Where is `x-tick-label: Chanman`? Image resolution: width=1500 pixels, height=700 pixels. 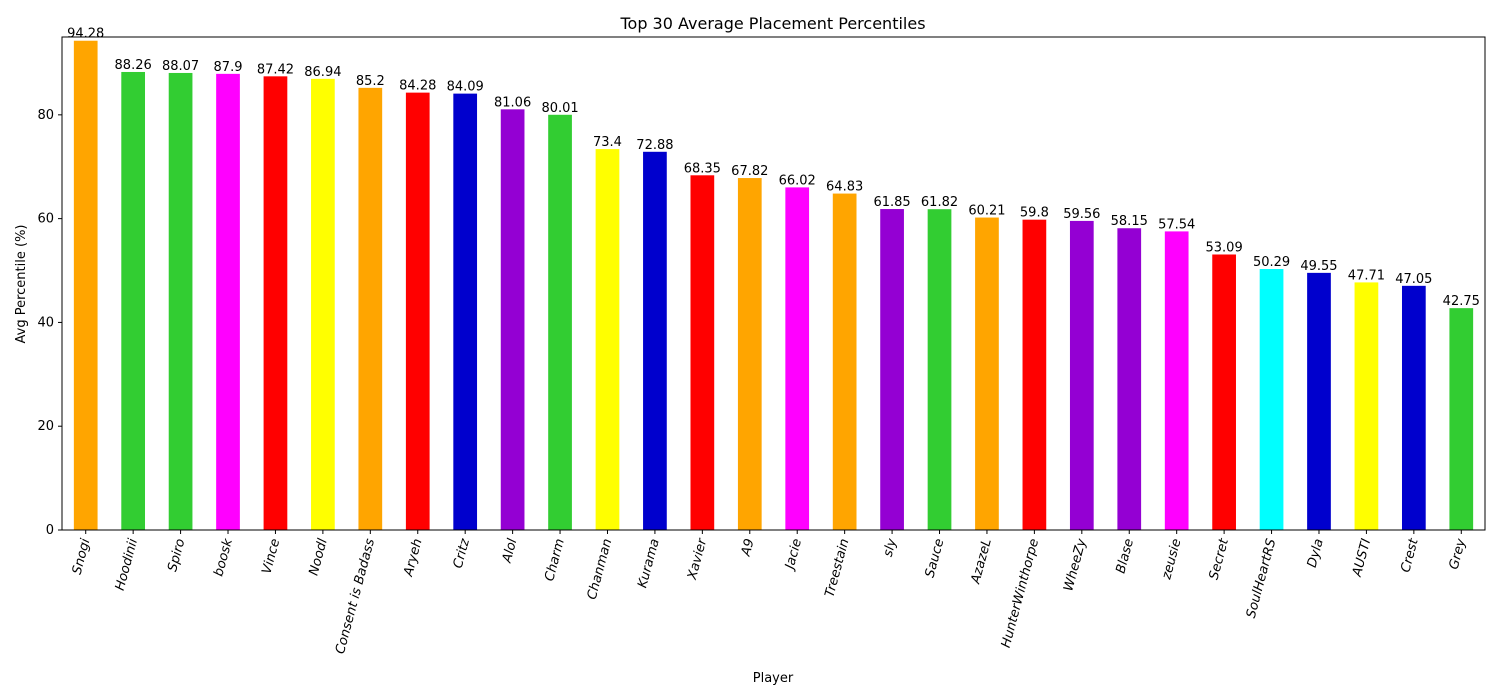 x-tick-label: Chanman is located at coordinates (600, 569).